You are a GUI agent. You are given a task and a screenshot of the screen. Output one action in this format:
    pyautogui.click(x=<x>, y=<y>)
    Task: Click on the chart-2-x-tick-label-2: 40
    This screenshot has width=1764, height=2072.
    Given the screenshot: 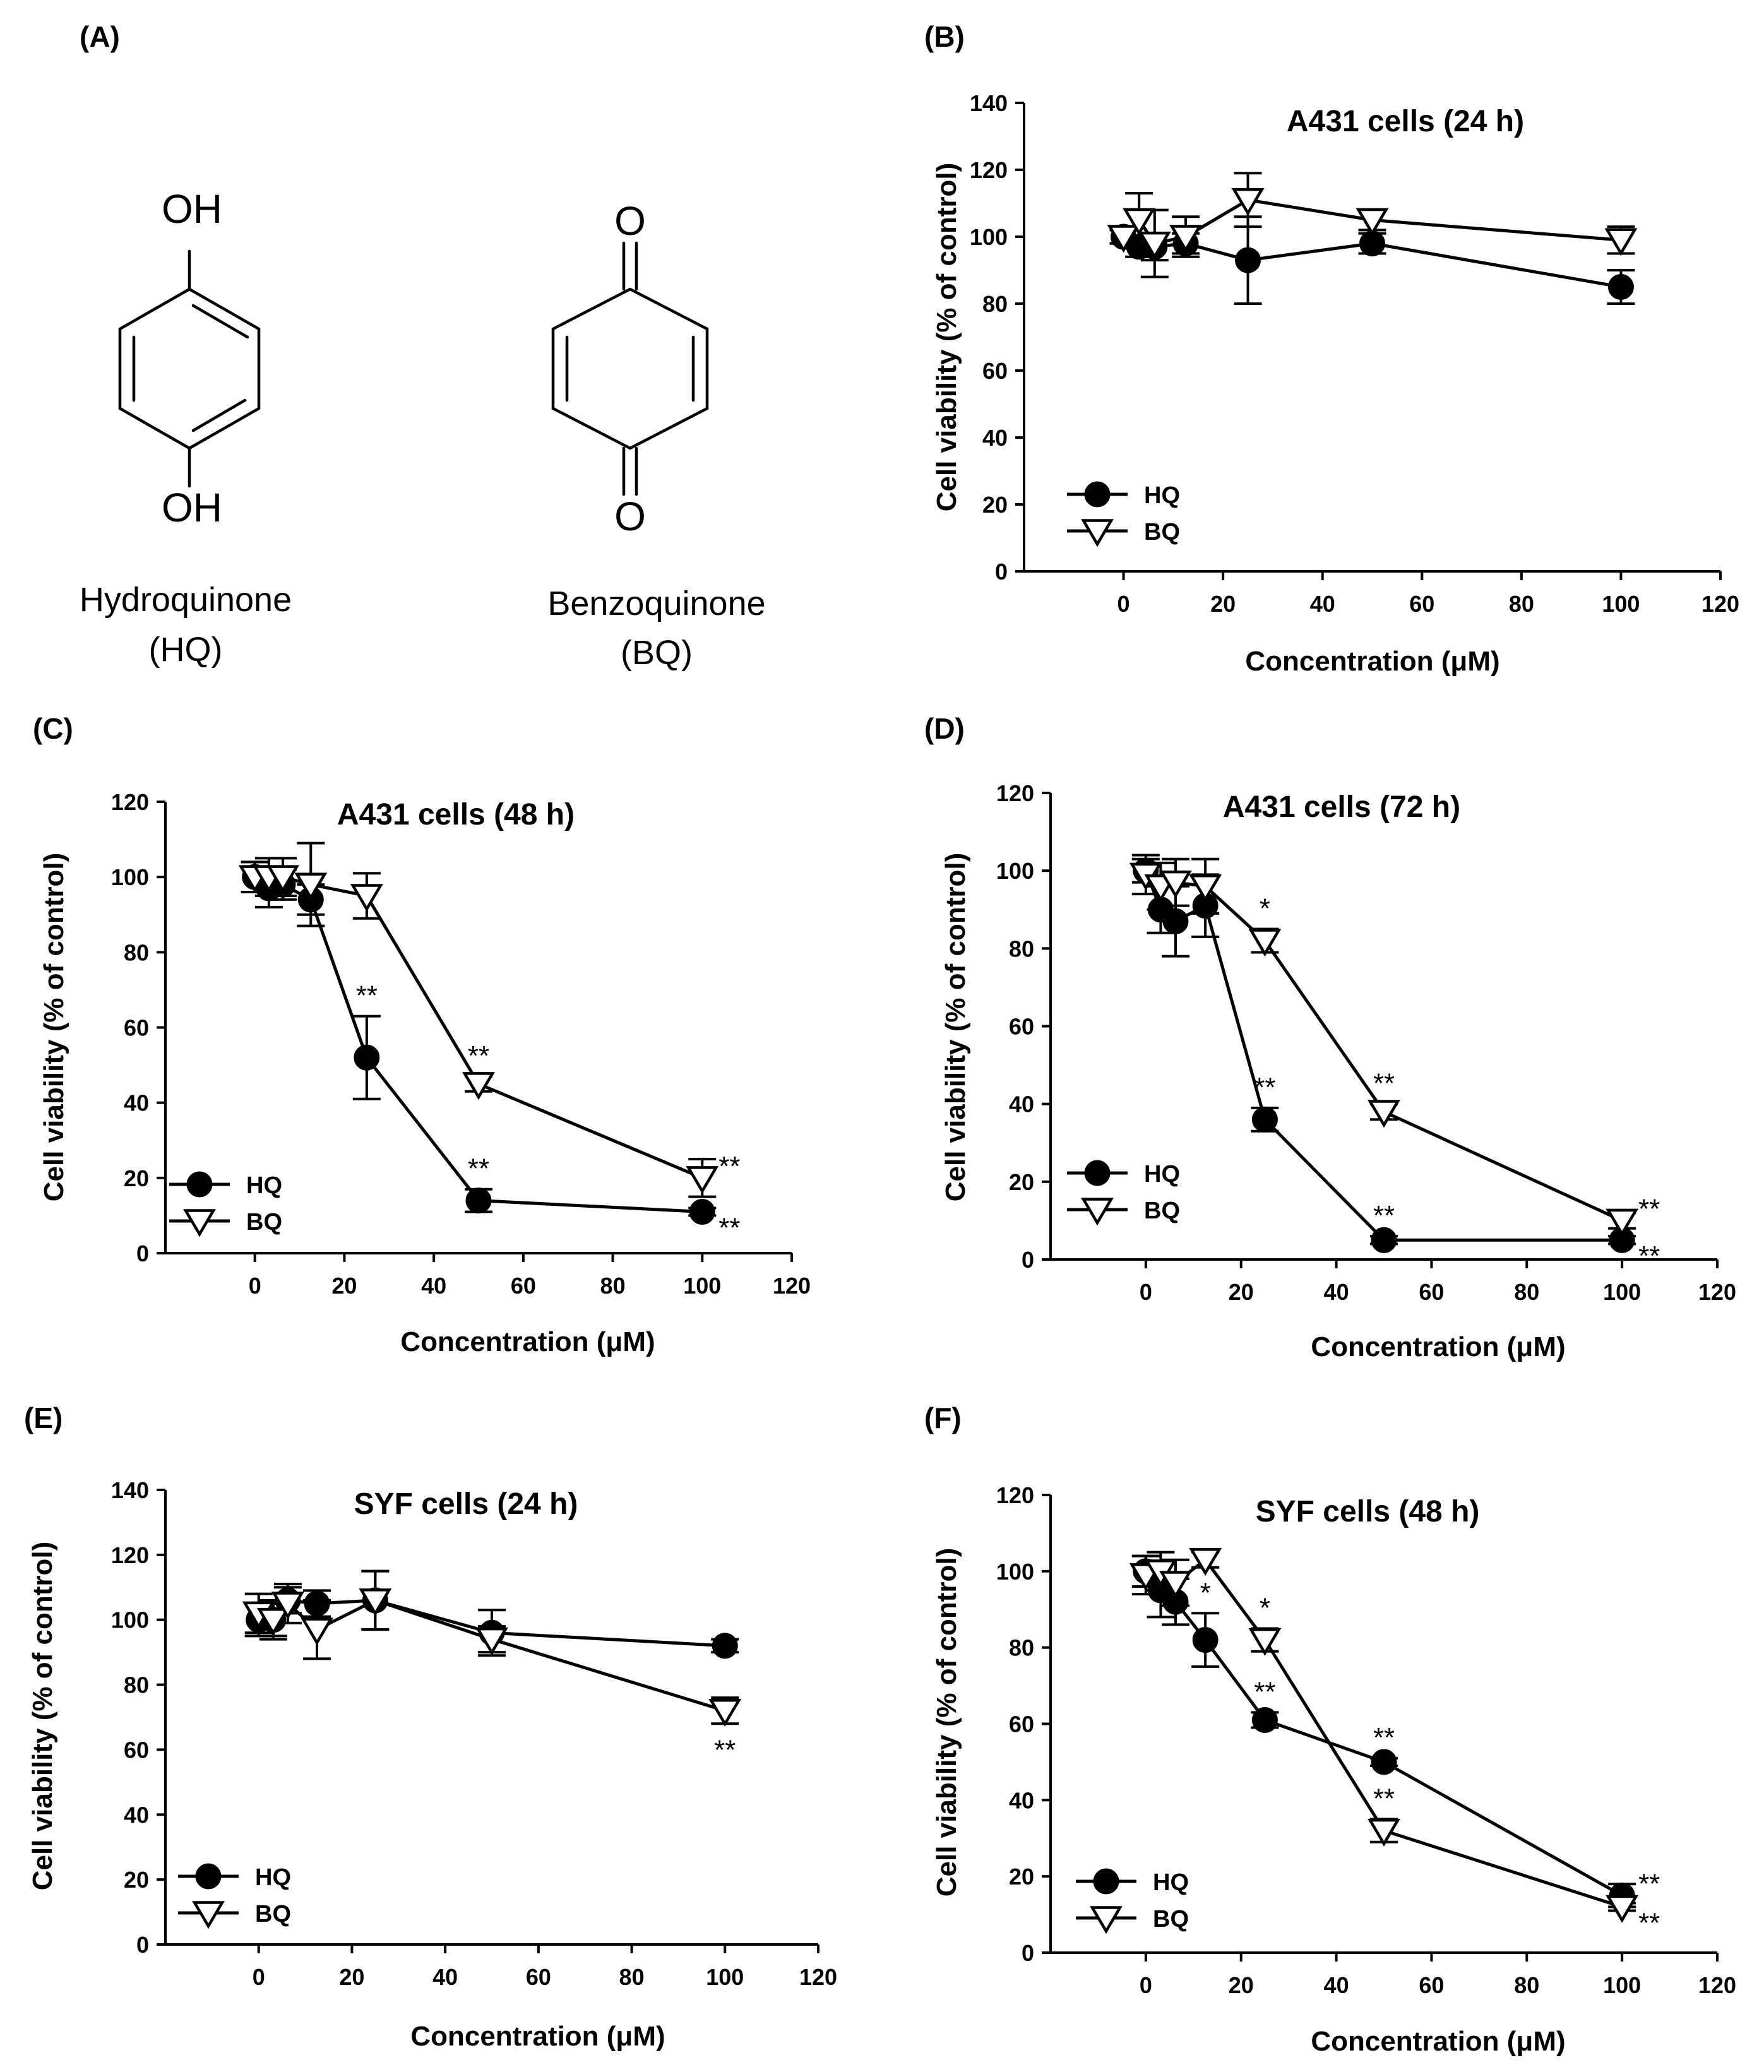 What is the action you would take?
    pyautogui.click(x=1336, y=1292)
    